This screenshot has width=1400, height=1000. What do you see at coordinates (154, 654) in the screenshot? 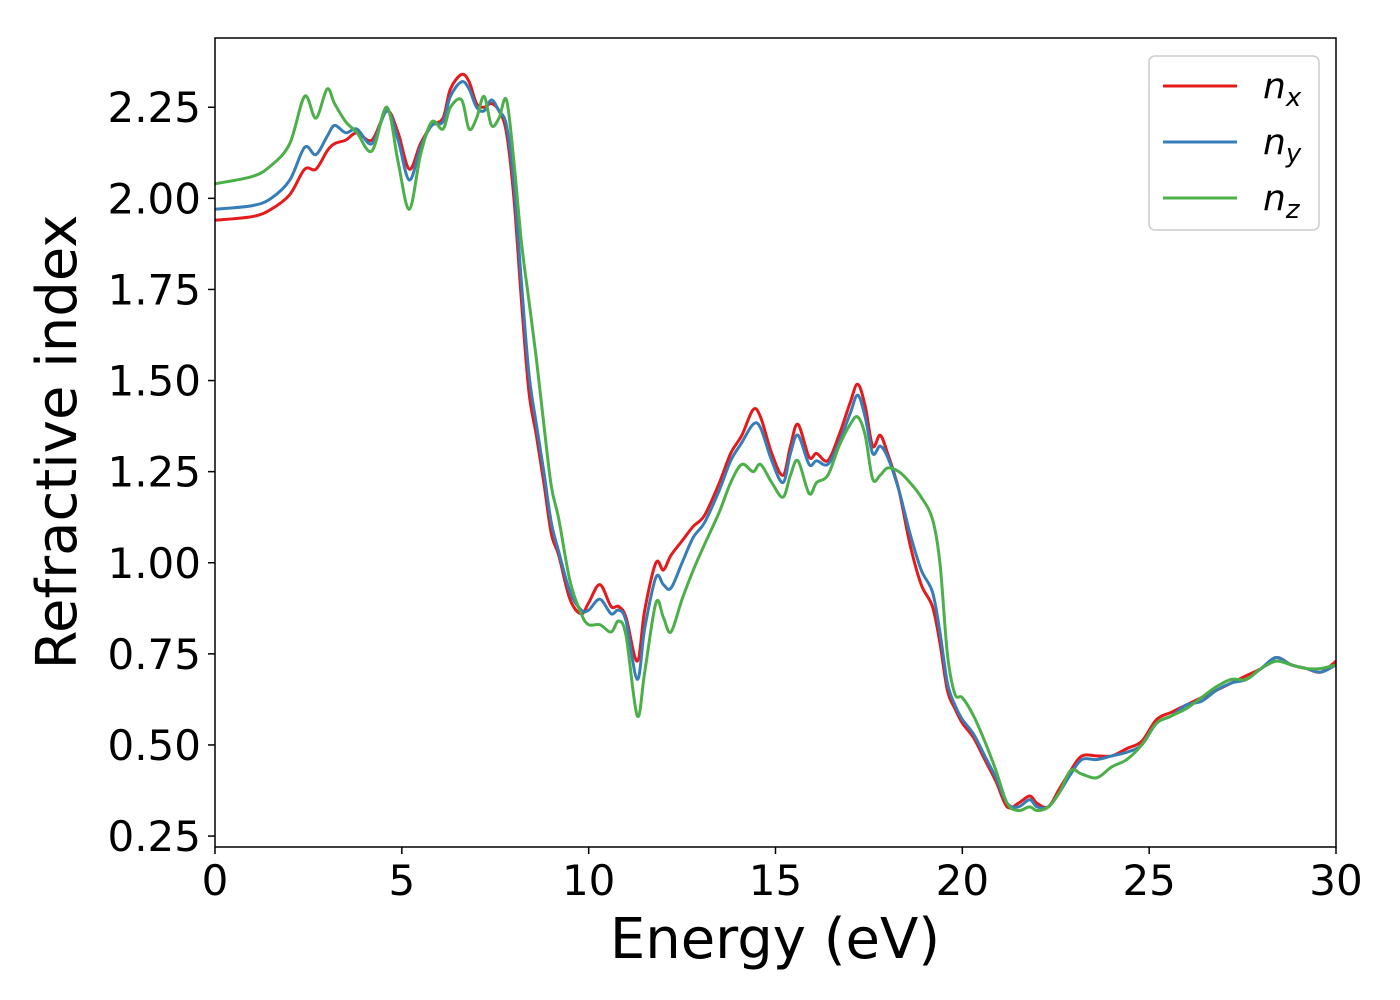
I see `y-tick-label: 0.75` at bounding box center [154, 654].